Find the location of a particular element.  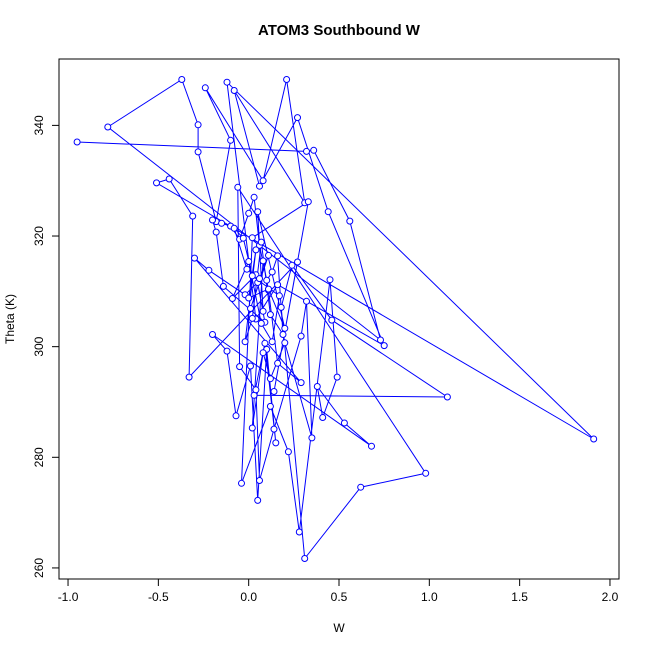

y-axis: 260 280 300 320 340 is located at coordinates (46, 346).